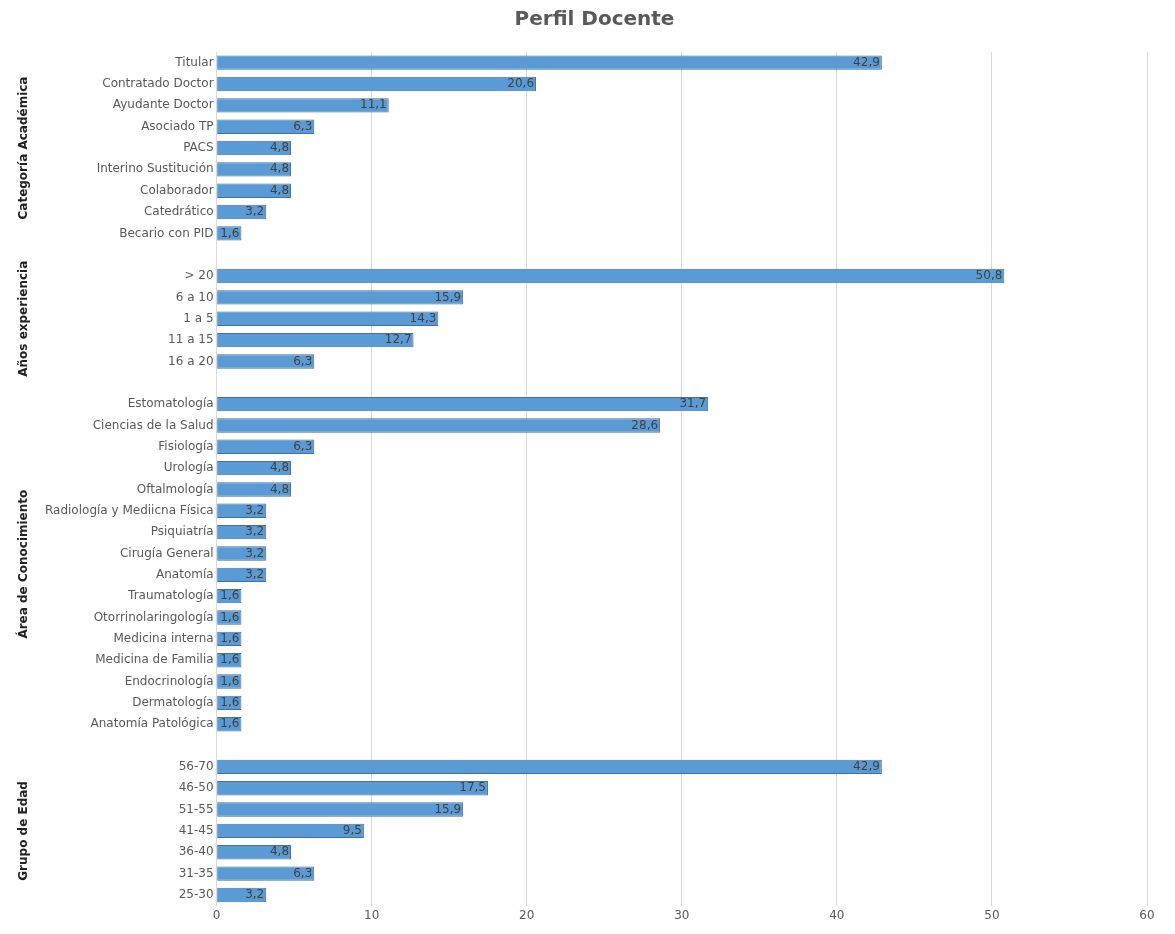  What do you see at coordinates (196, 808) in the screenshot?
I see `y-tick-label: 51-55` at bounding box center [196, 808].